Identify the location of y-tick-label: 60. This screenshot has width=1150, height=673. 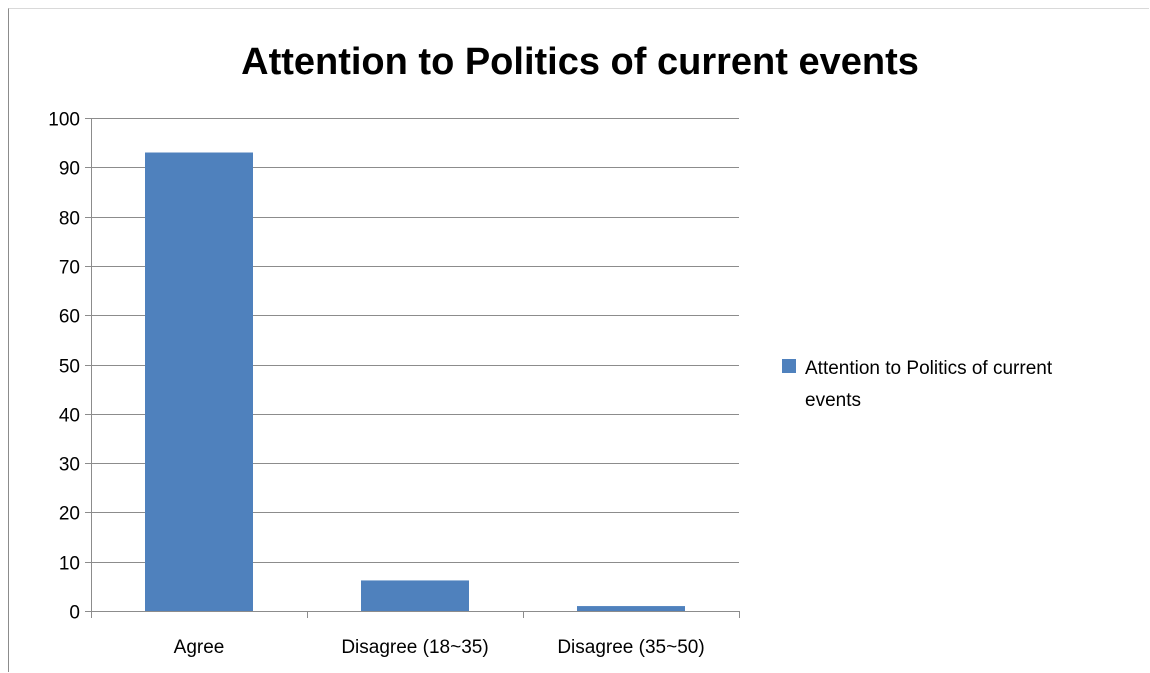
(69, 317).